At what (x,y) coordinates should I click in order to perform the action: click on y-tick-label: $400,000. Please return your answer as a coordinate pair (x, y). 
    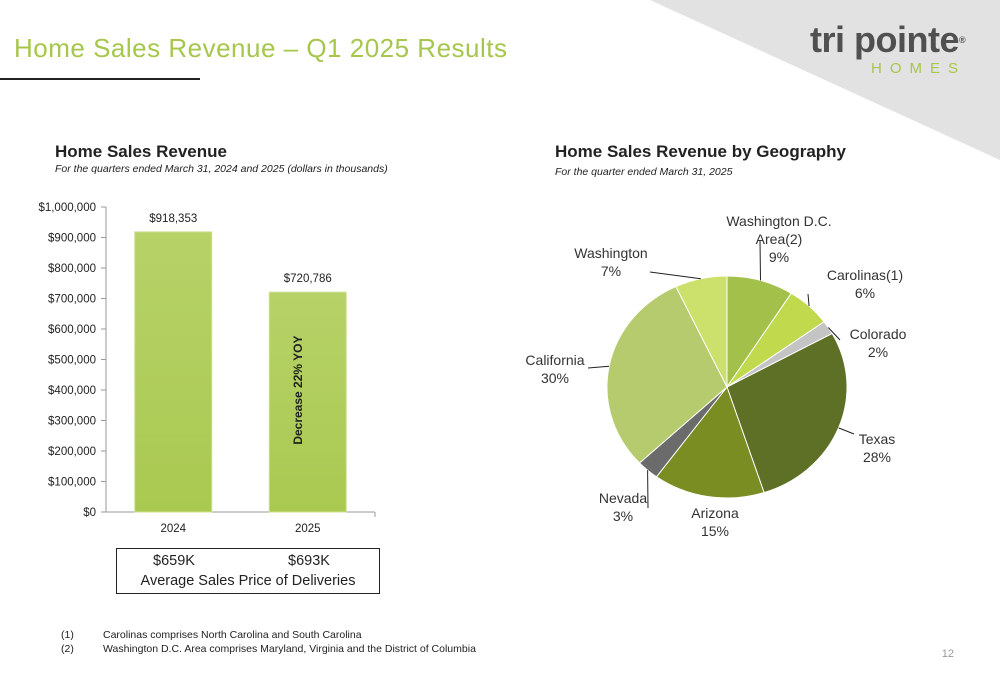
    Looking at the image, I should click on (72, 391).